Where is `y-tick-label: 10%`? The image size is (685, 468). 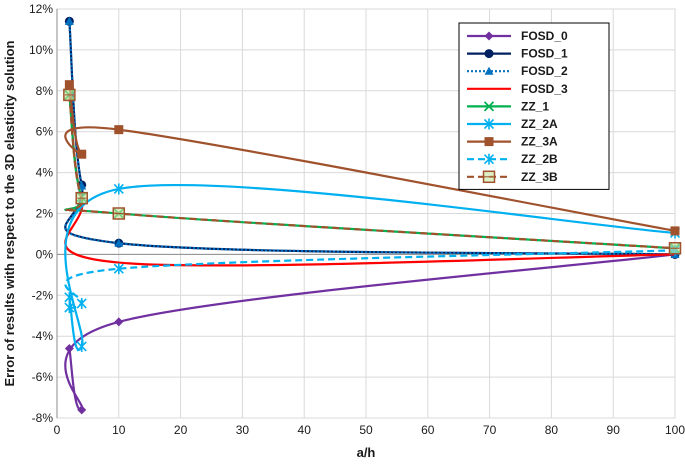
y-tick-label: 10% is located at coordinates (41, 50).